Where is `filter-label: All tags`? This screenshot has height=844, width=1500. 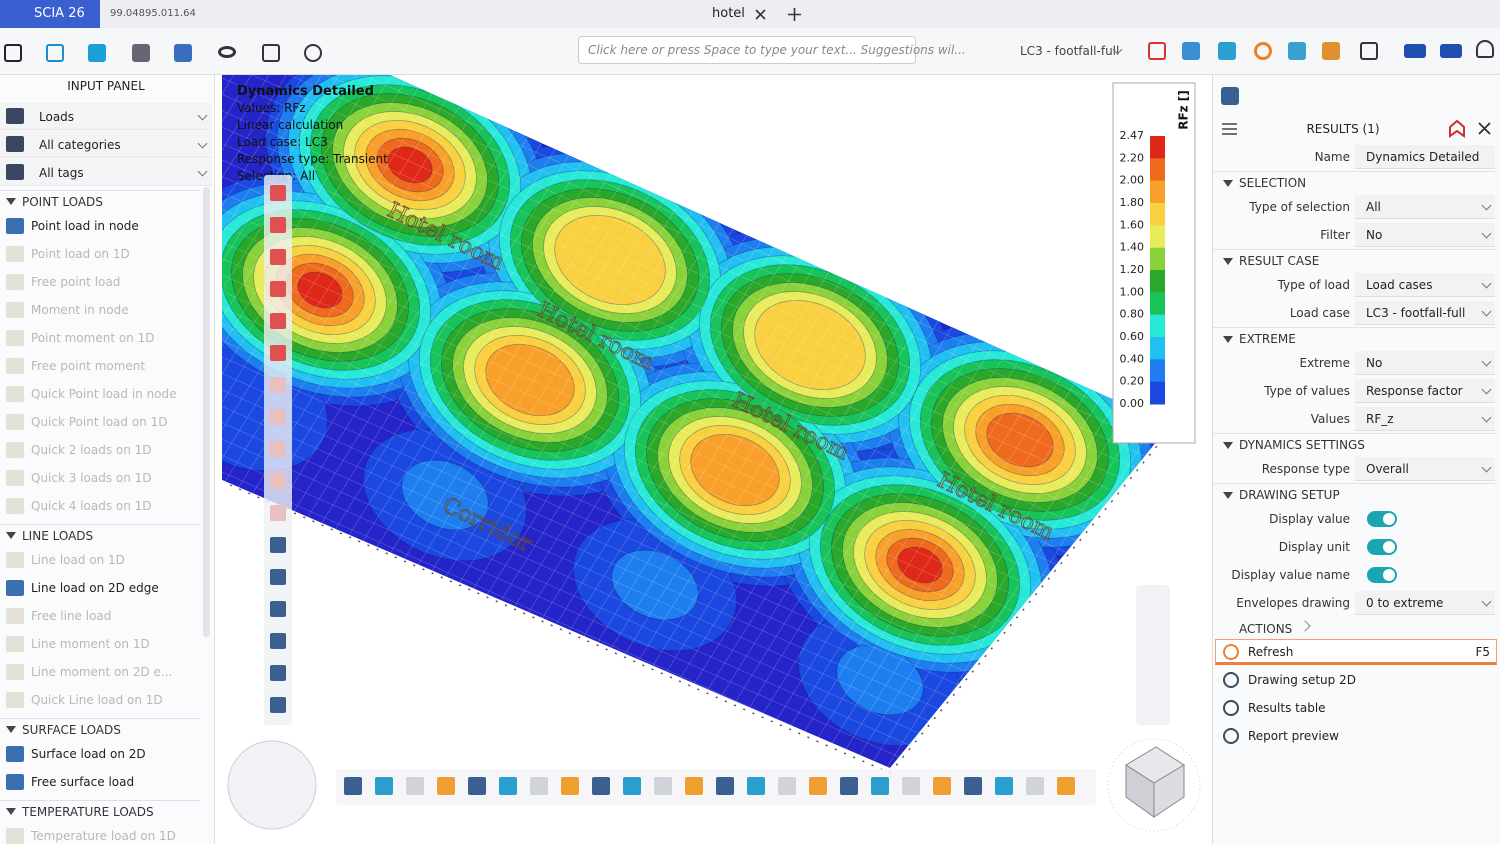 filter-label: All tags is located at coordinates (61, 173).